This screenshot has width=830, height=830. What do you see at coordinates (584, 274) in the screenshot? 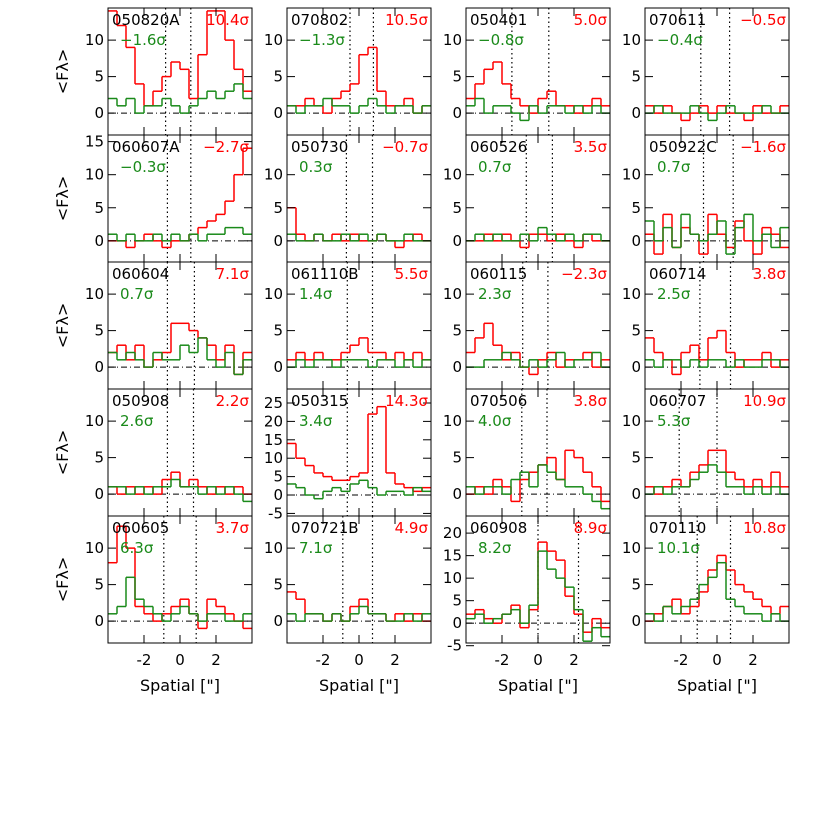
I see `sigma-label: −2.3σ` at bounding box center [584, 274].